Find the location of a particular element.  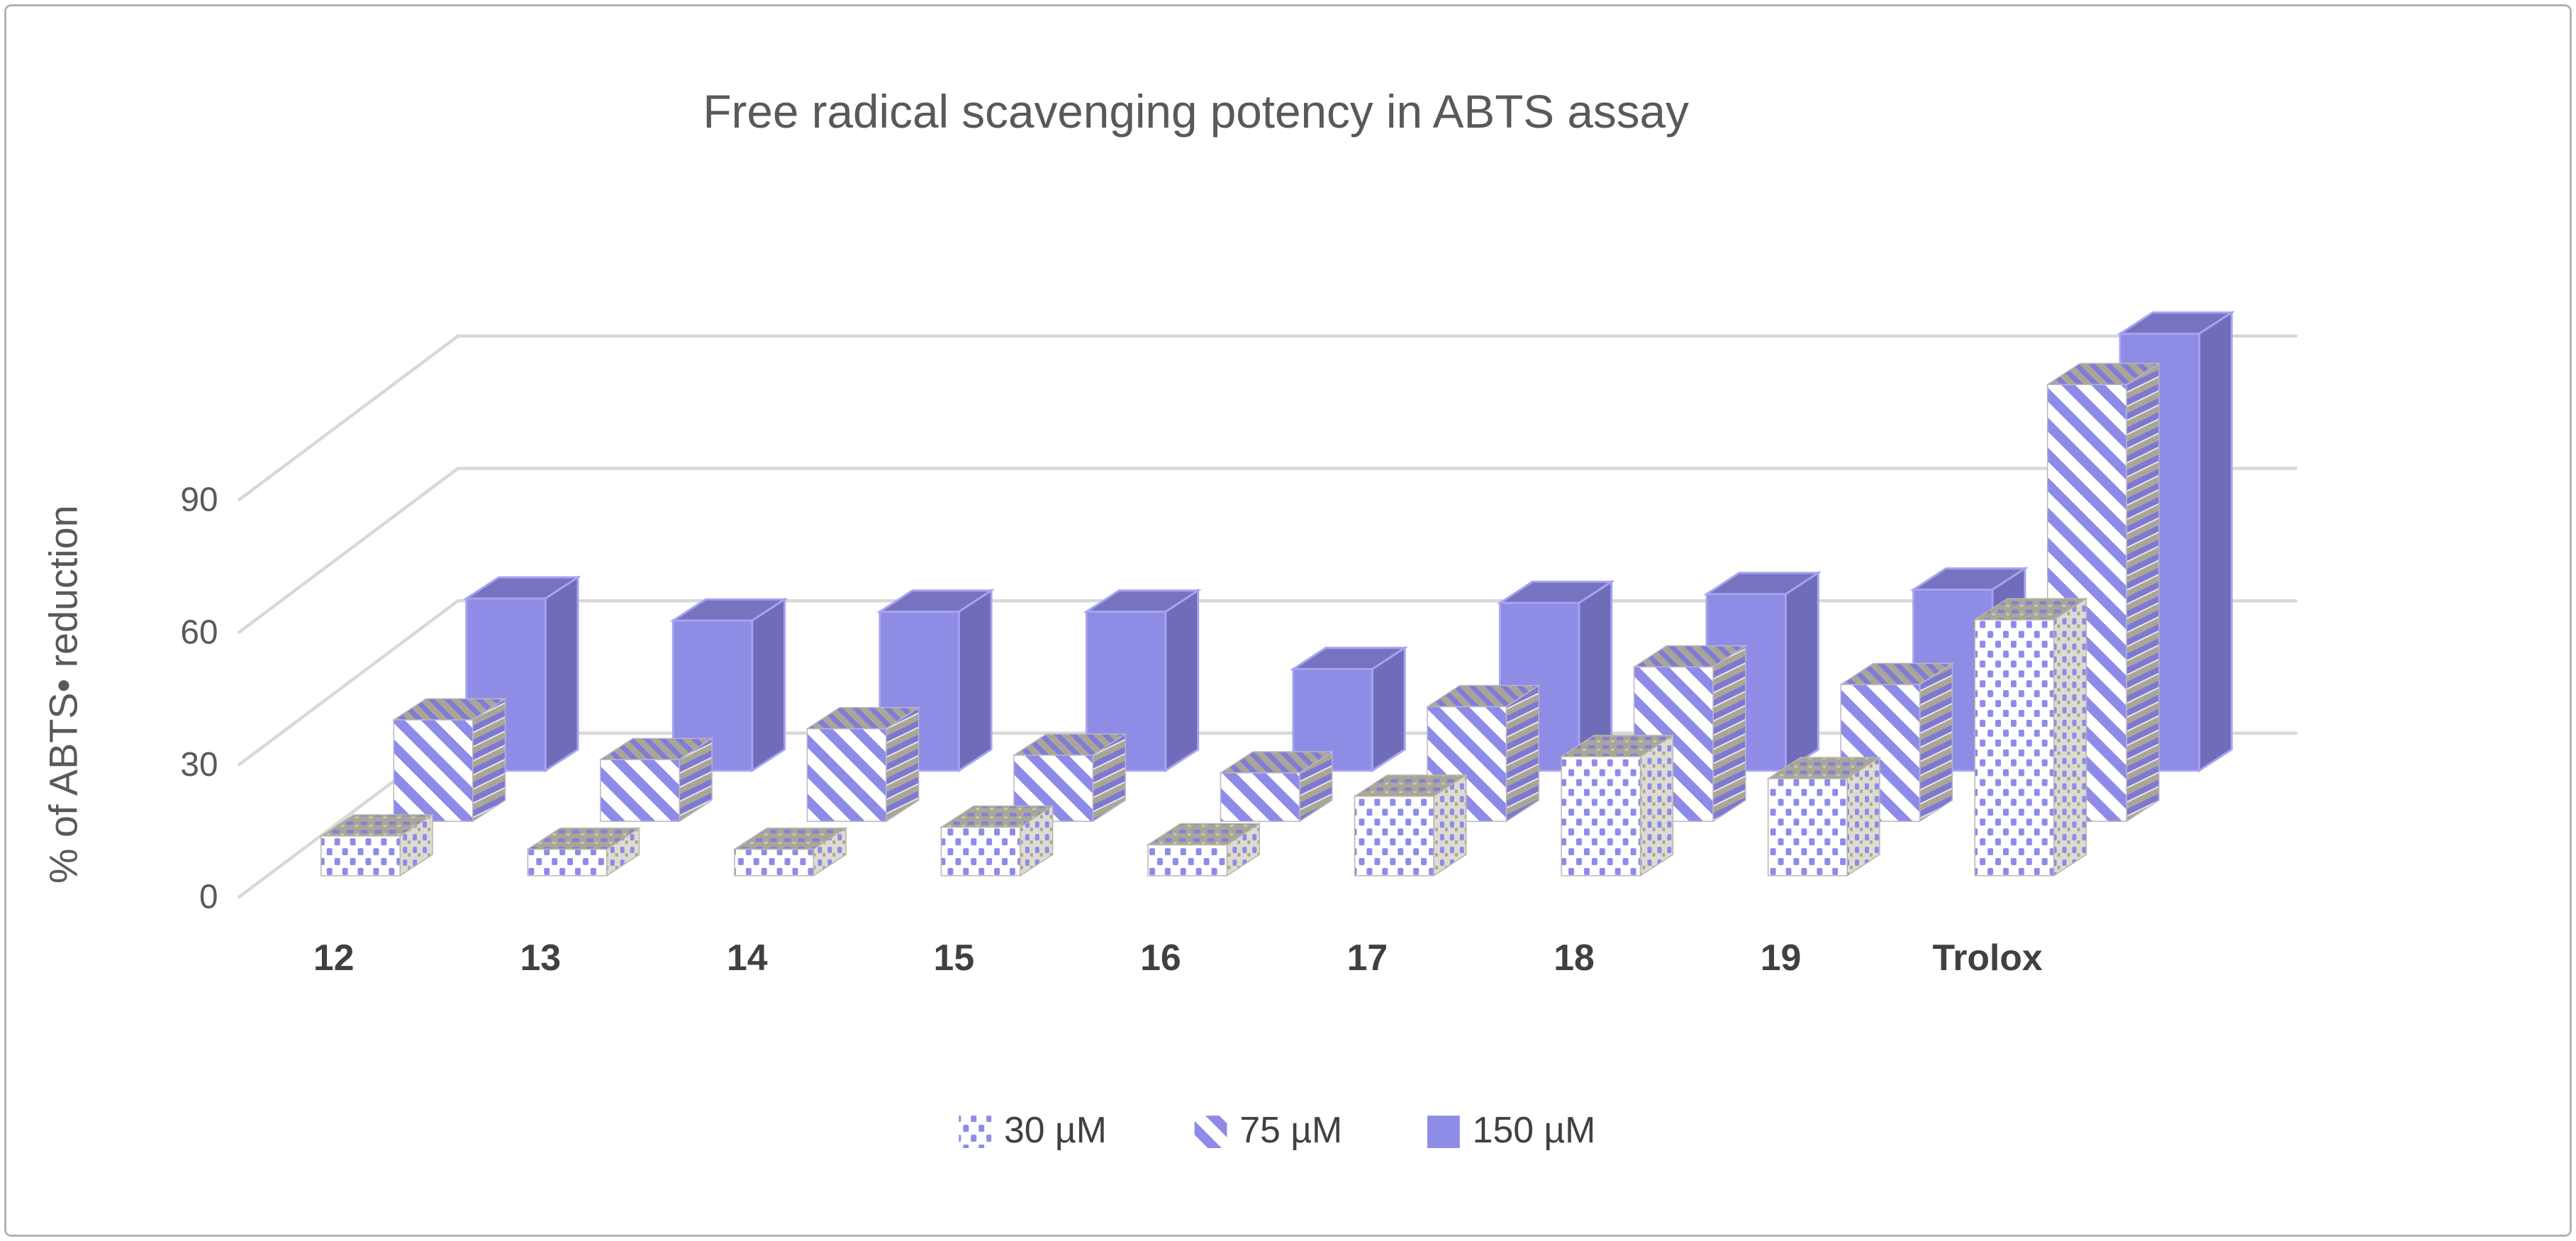

legend-item-30uM: 30 µM is located at coordinates (1033, 1130).